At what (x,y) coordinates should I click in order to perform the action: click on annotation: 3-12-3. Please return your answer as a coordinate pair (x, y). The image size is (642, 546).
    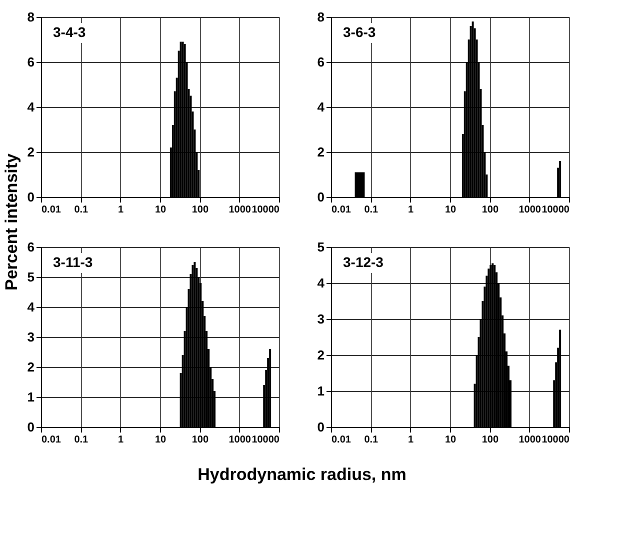
    Looking at the image, I should click on (363, 262).